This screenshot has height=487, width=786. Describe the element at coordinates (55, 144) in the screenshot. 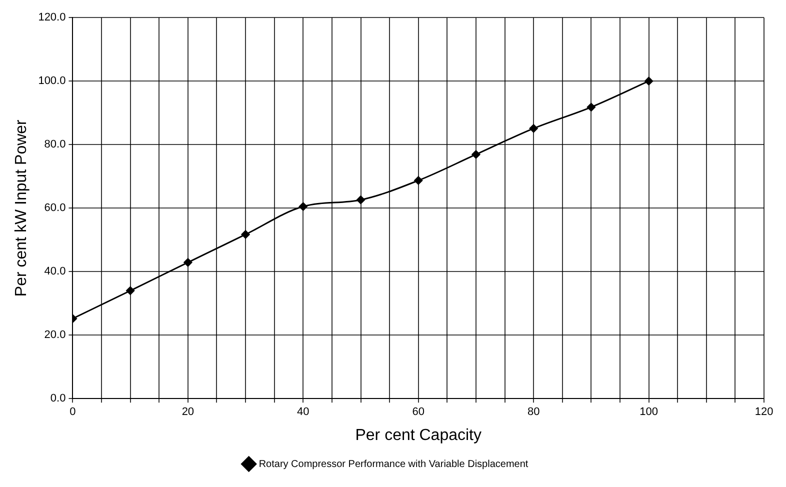

I see `y-tick-label: 80.0` at that location.